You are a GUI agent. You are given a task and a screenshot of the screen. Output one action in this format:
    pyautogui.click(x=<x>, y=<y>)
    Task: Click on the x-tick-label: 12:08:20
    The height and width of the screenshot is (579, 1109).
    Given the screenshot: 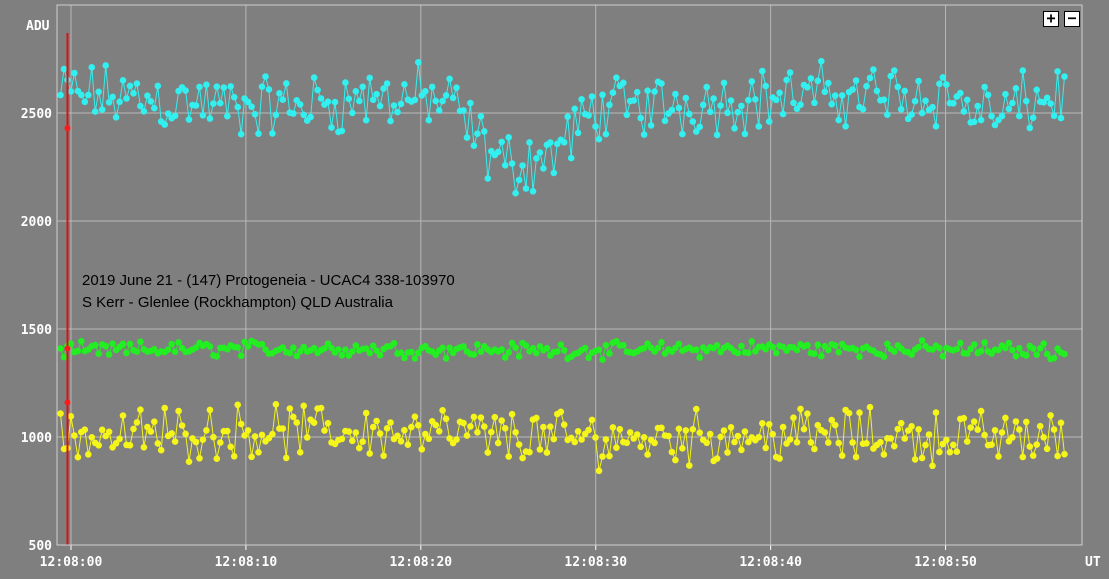 What is the action you would take?
    pyautogui.click(x=421, y=562)
    